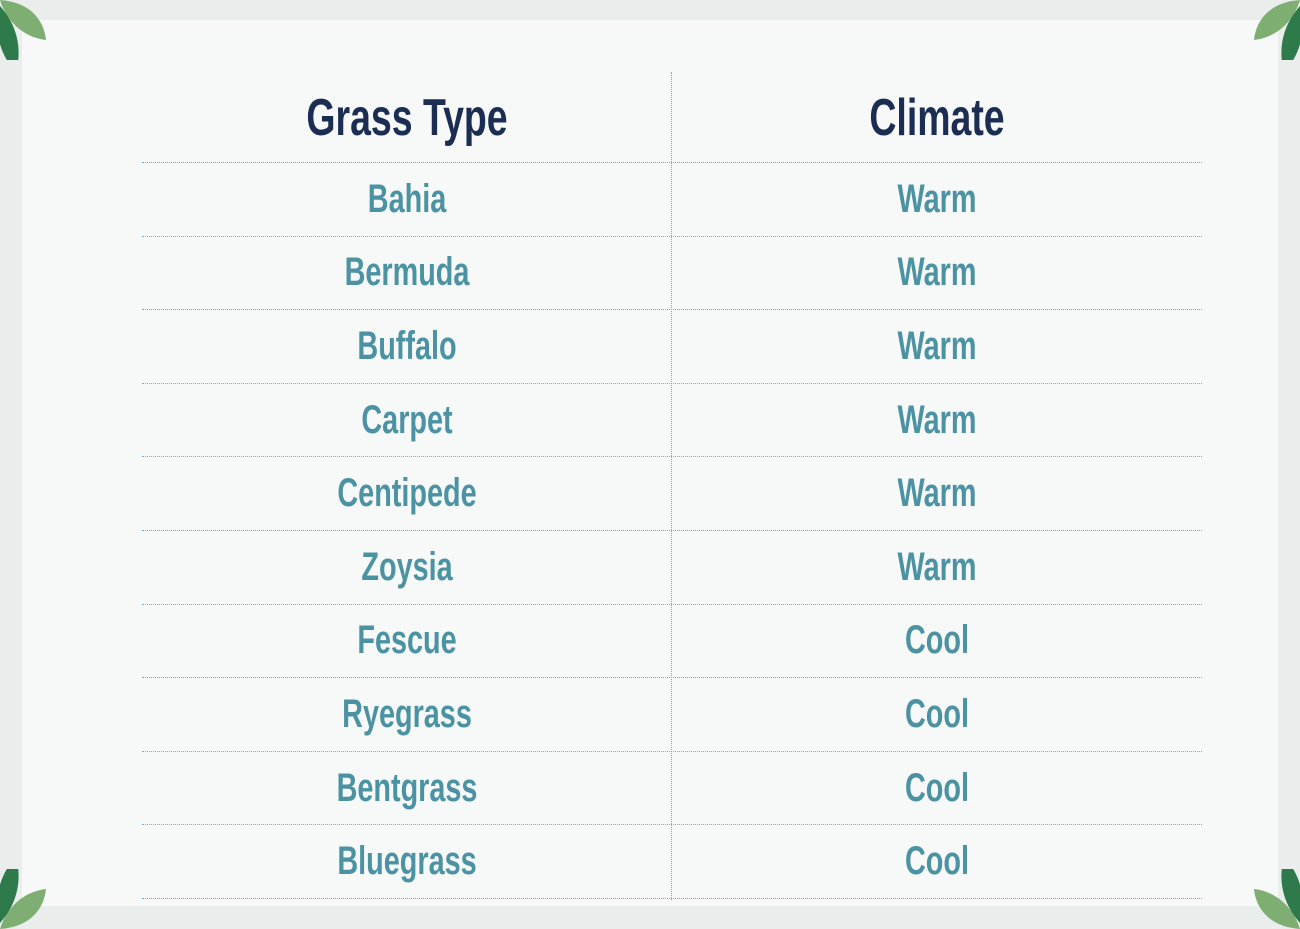  Describe the element at coordinates (407, 272) in the screenshot. I see `grass-type-cell: Bermuda` at that location.